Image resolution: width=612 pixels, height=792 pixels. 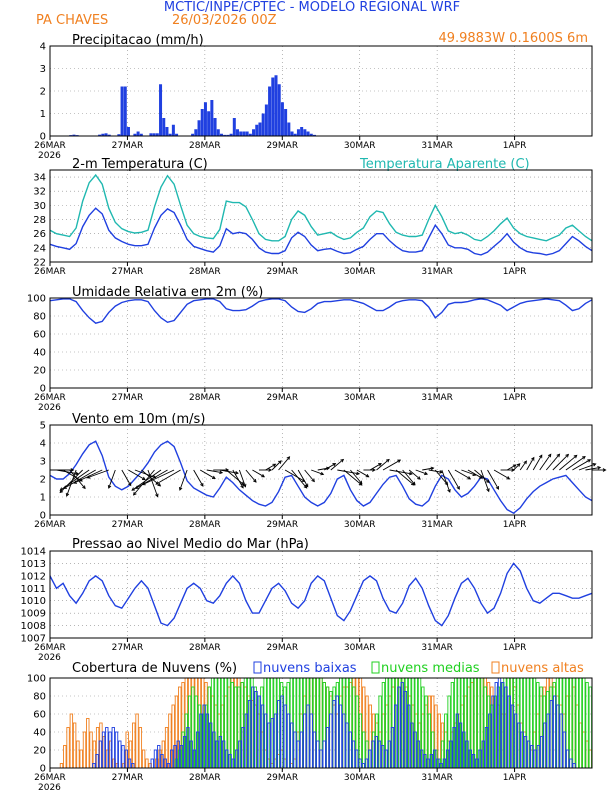 What do you see at coordinates (190, 544) in the screenshot?
I see `pressure-title: Pressao ao Nivel Medio do Mar (hPa)` at bounding box center [190, 544].